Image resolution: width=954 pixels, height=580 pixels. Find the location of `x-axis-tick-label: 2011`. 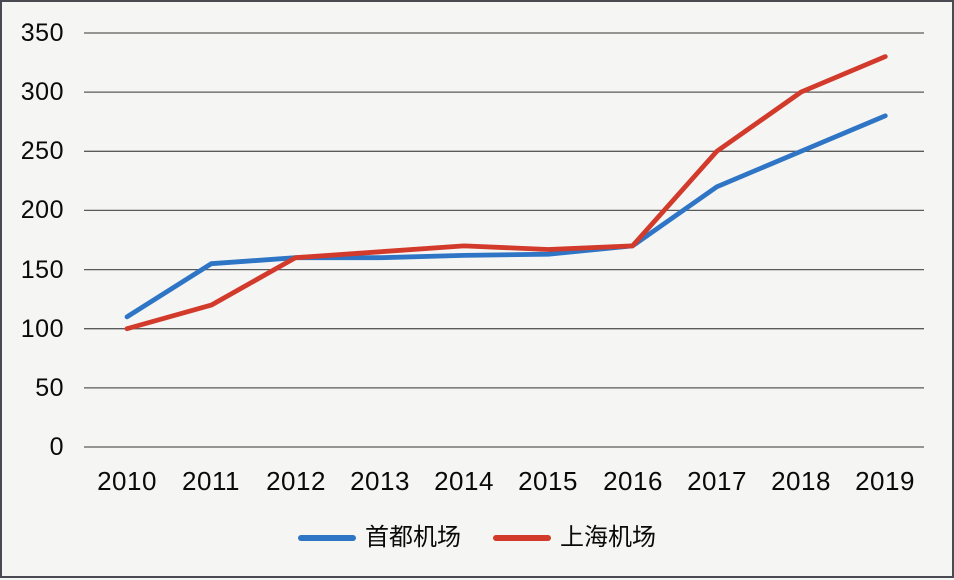

x-axis-tick-label: 2011 is located at coordinates (211, 481).